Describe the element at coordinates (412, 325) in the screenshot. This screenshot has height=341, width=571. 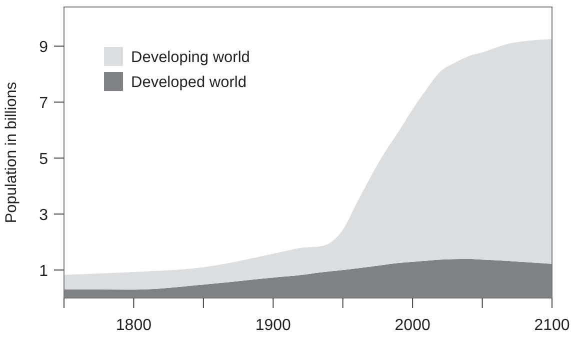
I see `x-tick-label: 2000` at that location.